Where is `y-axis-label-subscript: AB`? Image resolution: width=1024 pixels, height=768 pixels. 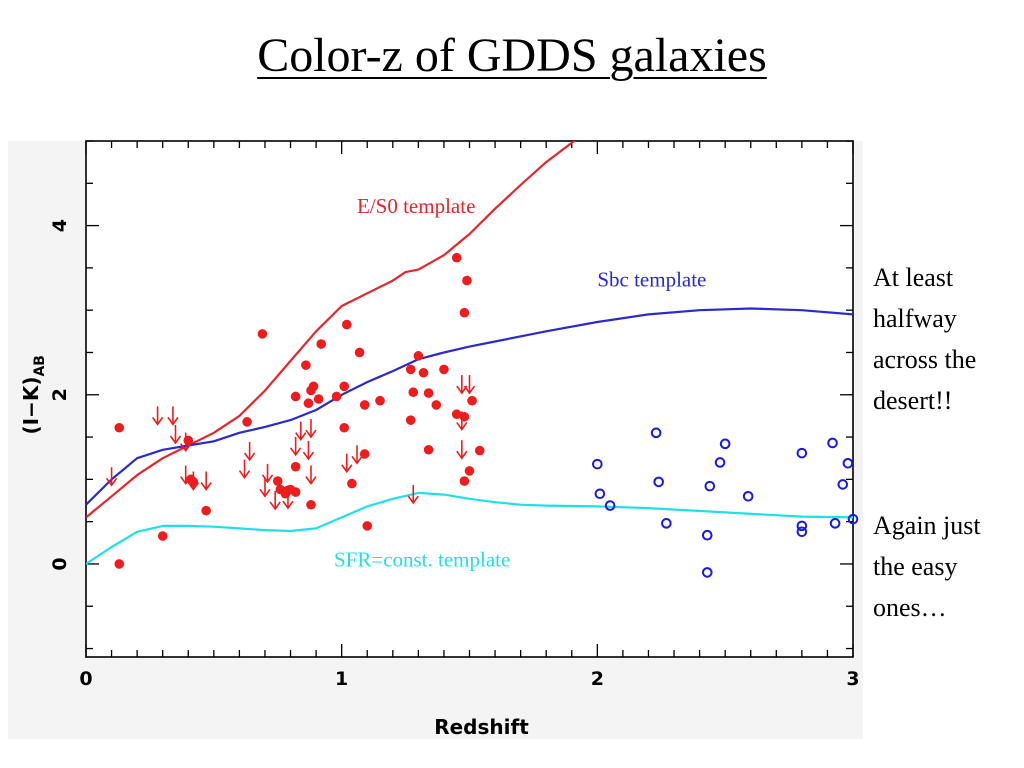 y-axis-label-subscript: AB is located at coordinates (40, 366).